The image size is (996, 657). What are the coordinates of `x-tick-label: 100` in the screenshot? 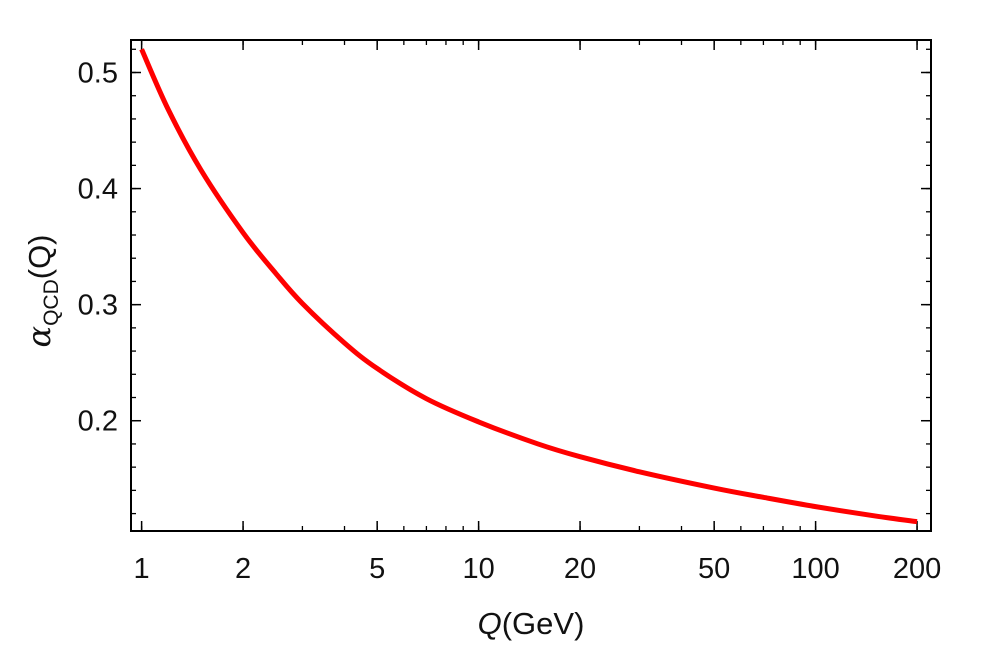 It's located at (815, 569).